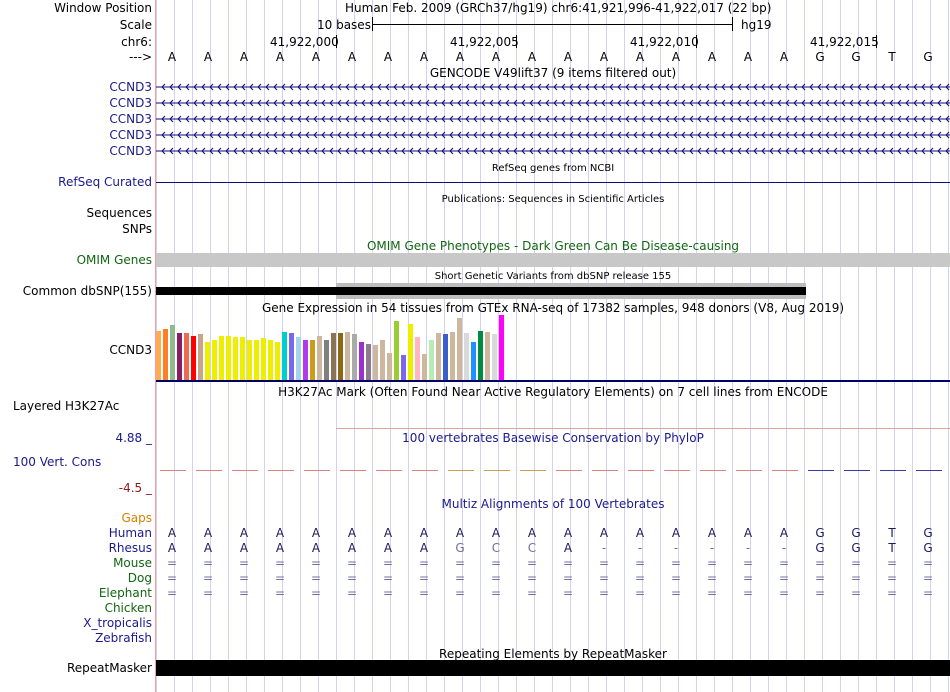  I want to click on multiz-species-label: X_tropicalis, so click(117, 623).